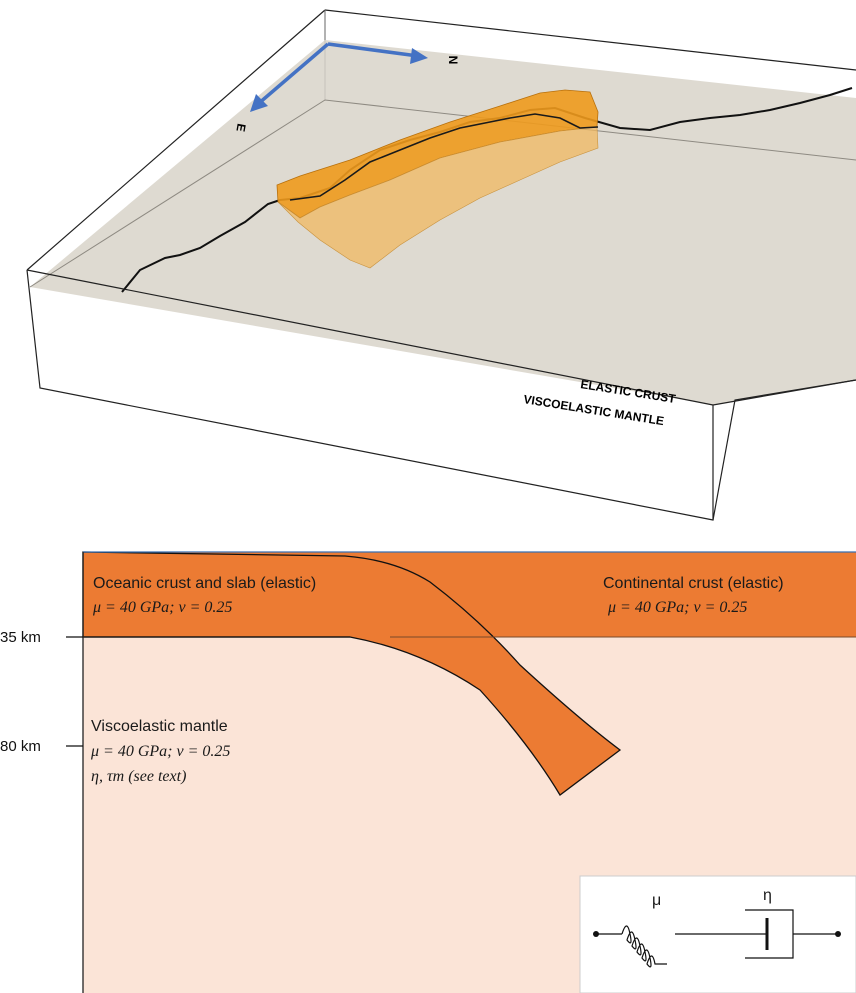 This screenshot has height=993, width=856. I want to click on mantle-title: Viscoelastic mantle, so click(159, 726).